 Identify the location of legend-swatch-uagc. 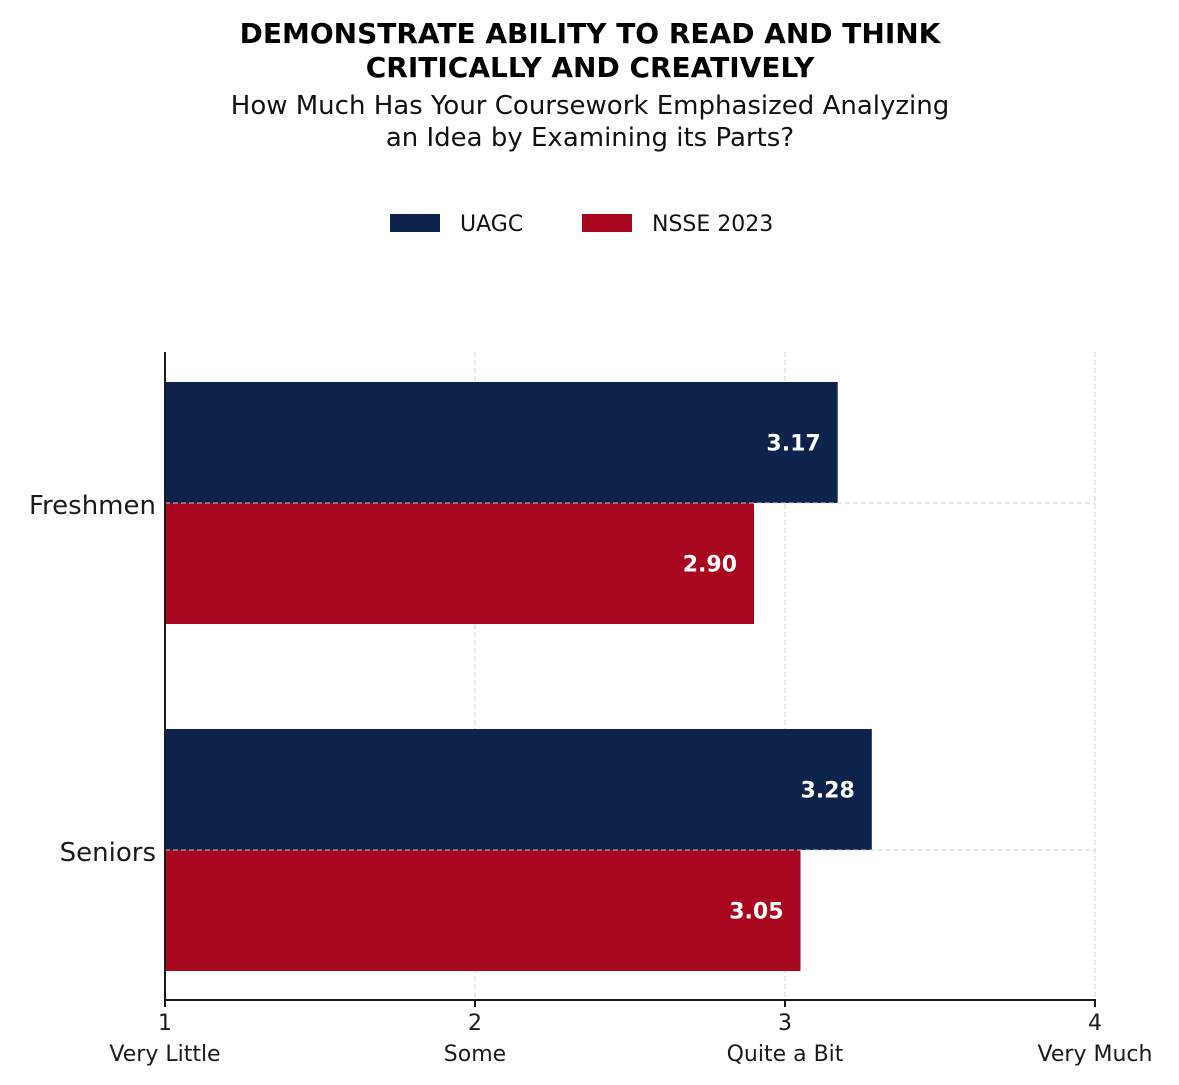
(415, 223).